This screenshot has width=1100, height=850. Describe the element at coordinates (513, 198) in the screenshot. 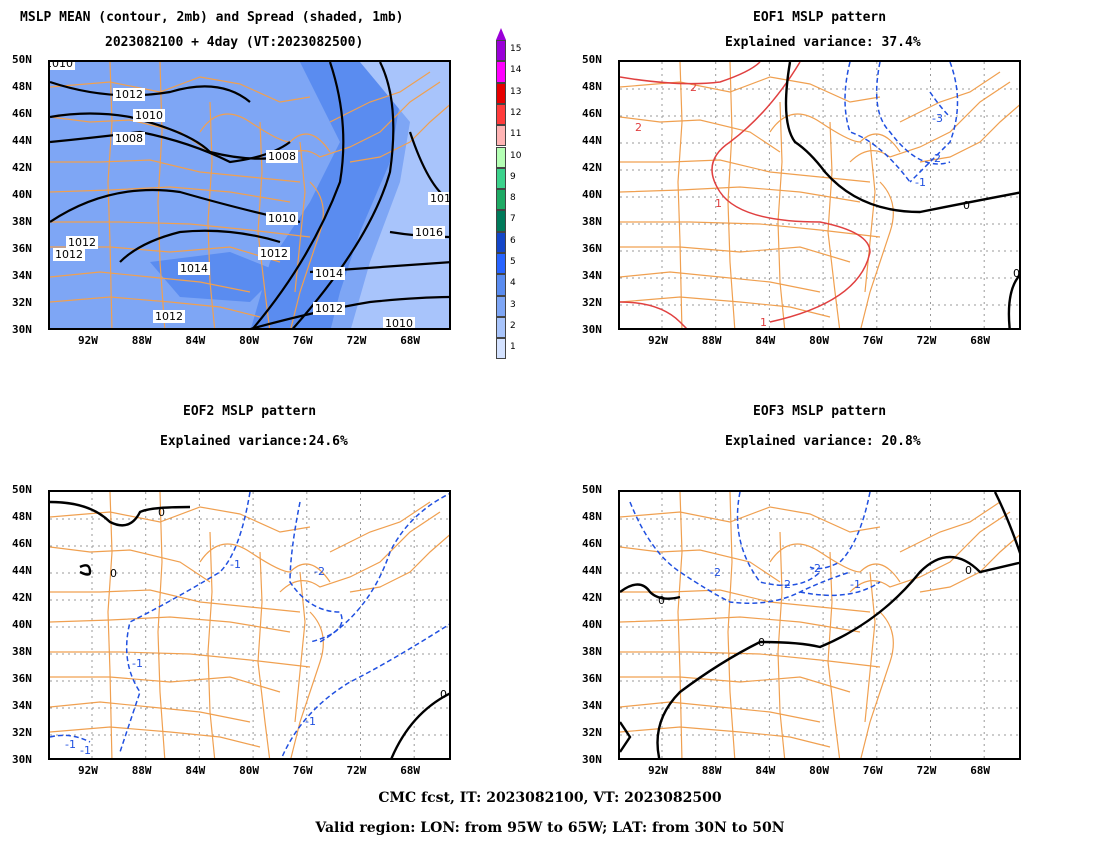

I see `colorbar-label: 8` at that location.